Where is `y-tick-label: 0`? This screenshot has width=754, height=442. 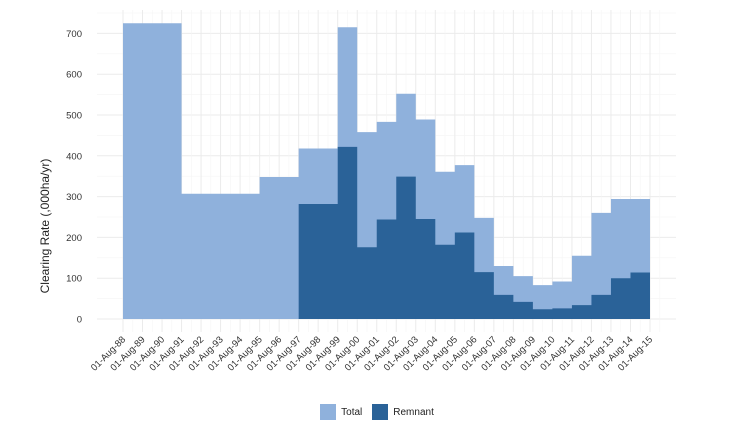 y-tick-label: 0 is located at coordinates (79, 320).